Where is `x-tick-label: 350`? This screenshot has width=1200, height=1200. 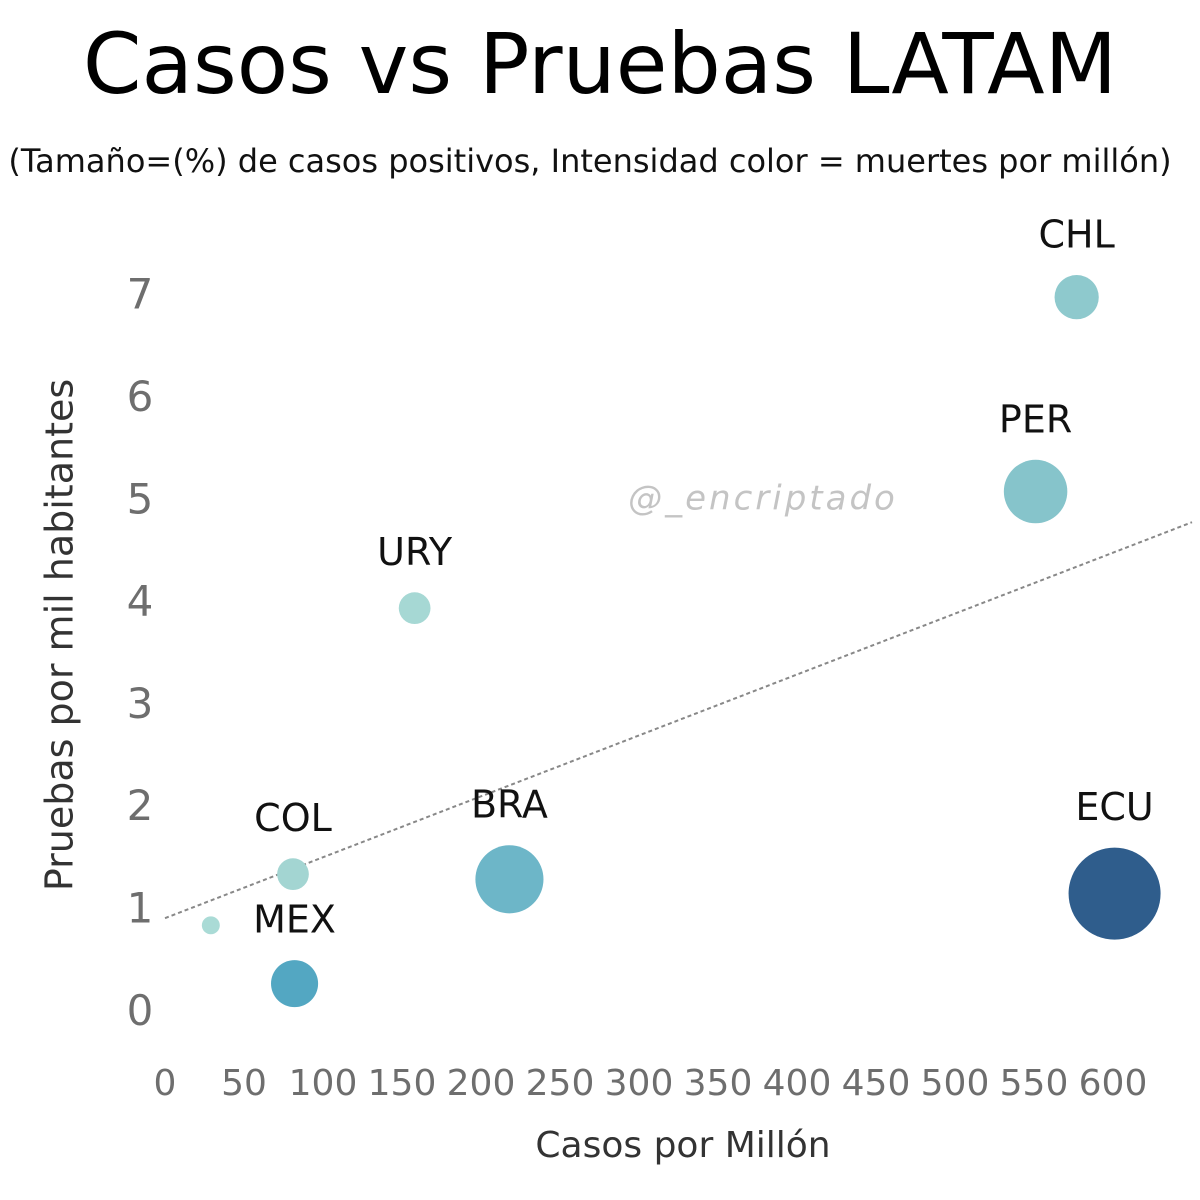 x-tick-label: 350 is located at coordinates (718, 1083).